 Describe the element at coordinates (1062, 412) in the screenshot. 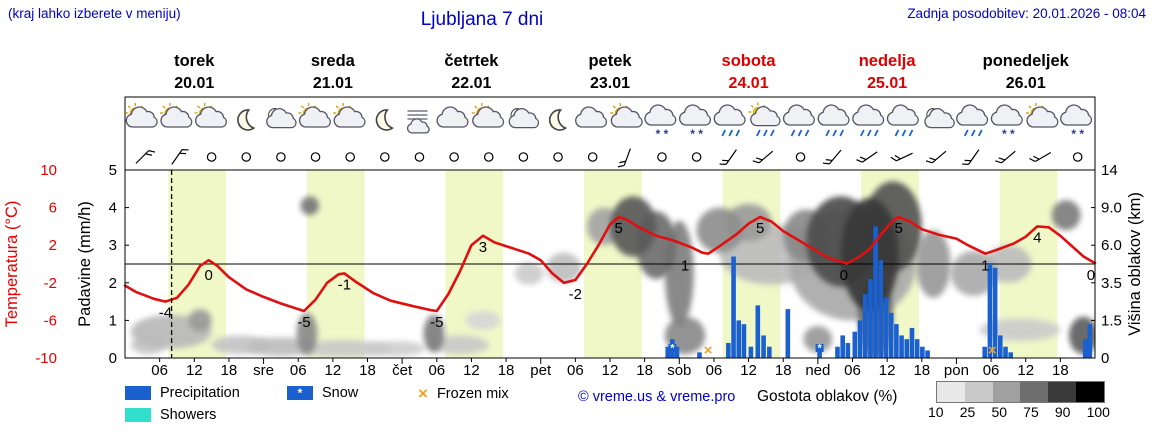

I see `density-tick-label: 90` at that location.